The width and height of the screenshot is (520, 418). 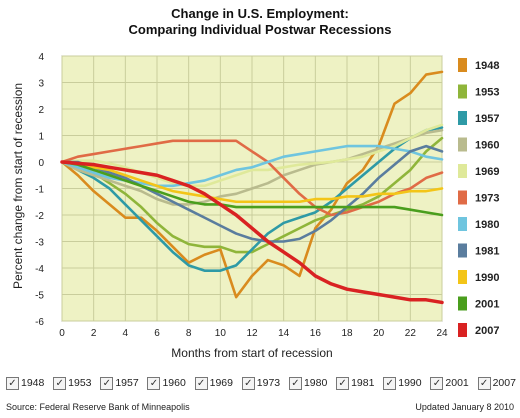 What do you see at coordinates (126, 333) in the screenshot?
I see `x-tick-label: 4` at bounding box center [126, 333].